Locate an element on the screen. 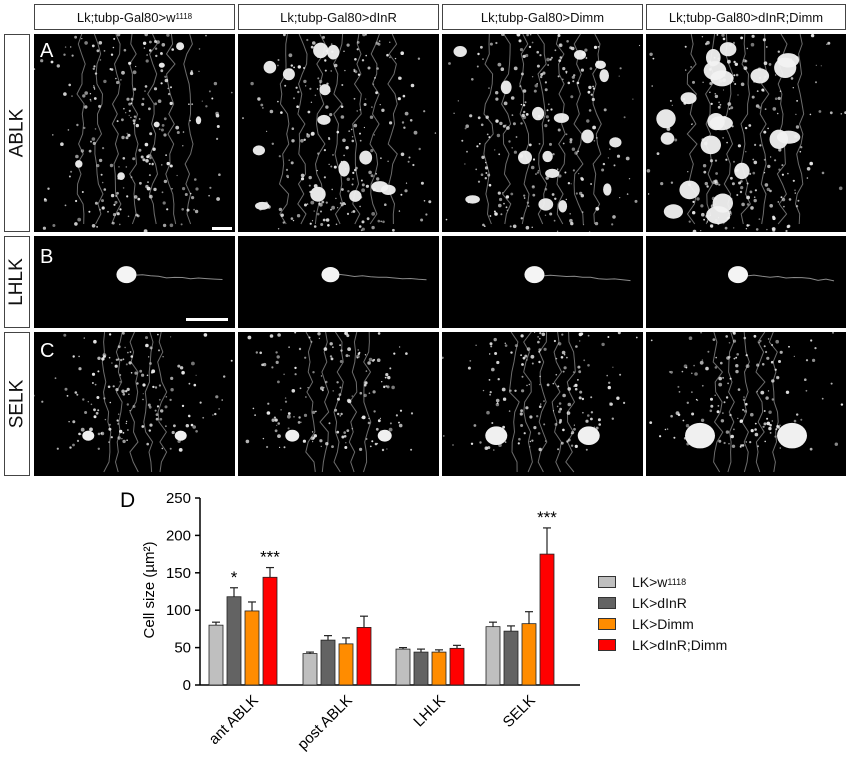 Image resolution: width=850 pixels, height=775 pixels. legend-item-dinr: LK>dInR is located at coordinates (662, 602).